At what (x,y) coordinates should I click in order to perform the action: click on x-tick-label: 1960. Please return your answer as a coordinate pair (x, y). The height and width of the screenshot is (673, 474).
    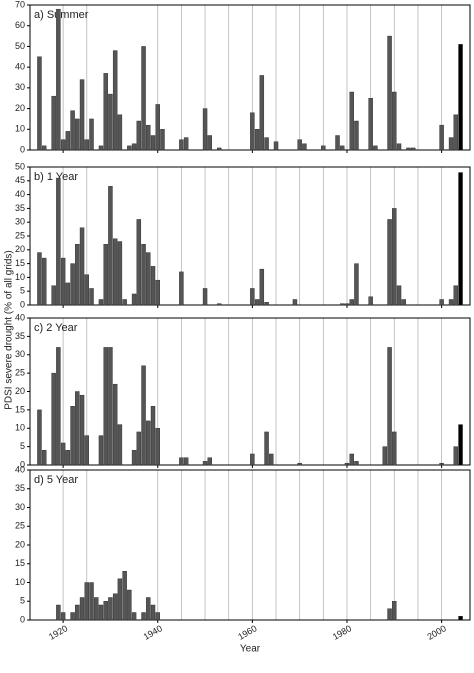
    Looking at the image, I should click on (247, 632).